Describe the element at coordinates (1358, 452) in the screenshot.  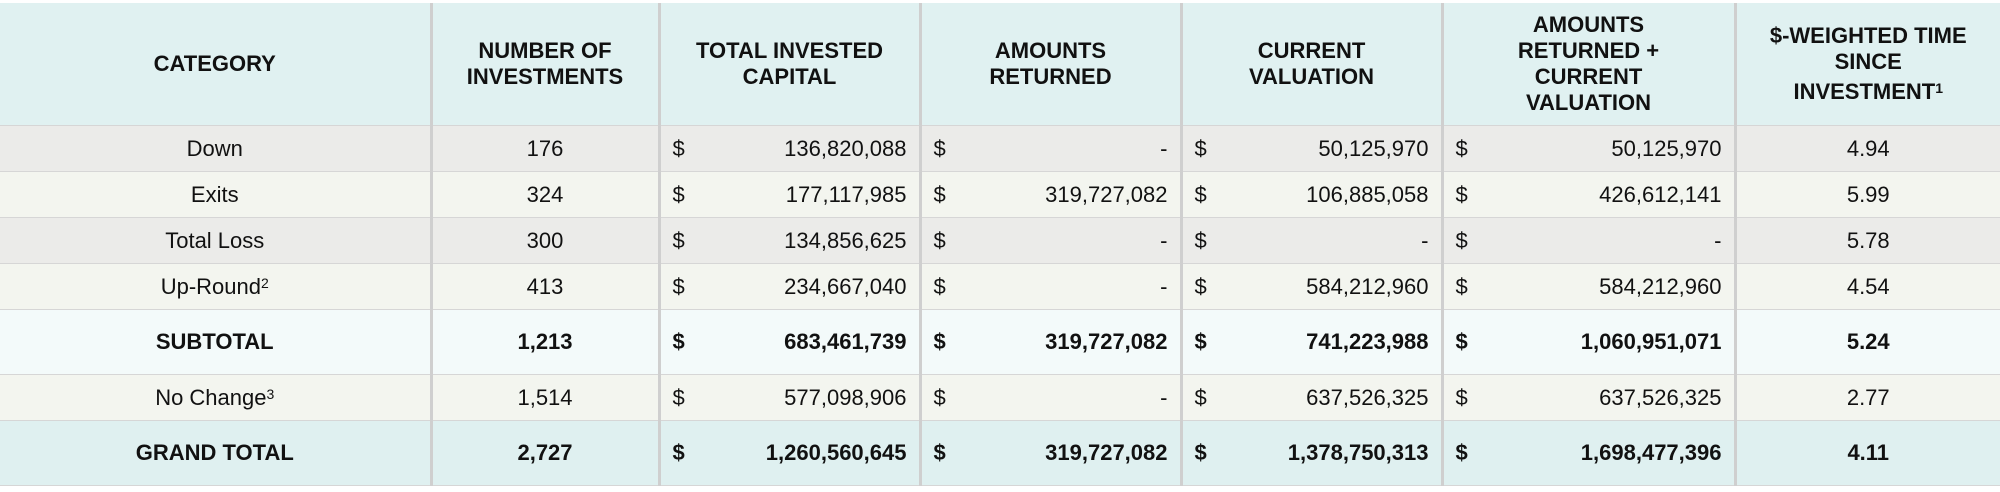
I see `amount-value: 1,378,750,313` at that location.